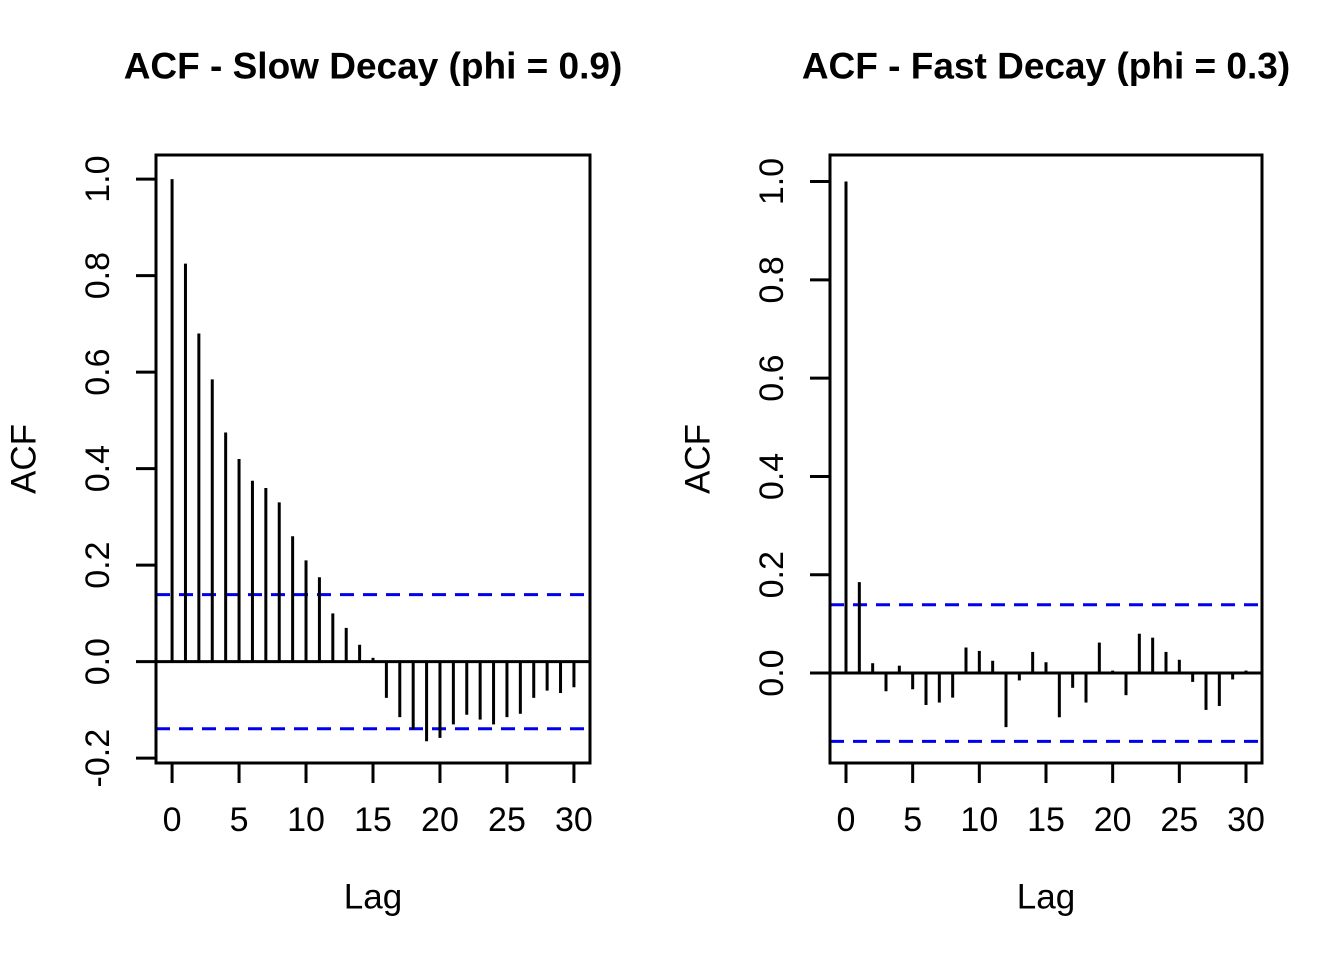 The width and height of the screenshot is (1344, 960). Describe the element at coordinates (772, 672) in the screenshot. I see `panel-2-y-tick-label: 0.0` at that location.